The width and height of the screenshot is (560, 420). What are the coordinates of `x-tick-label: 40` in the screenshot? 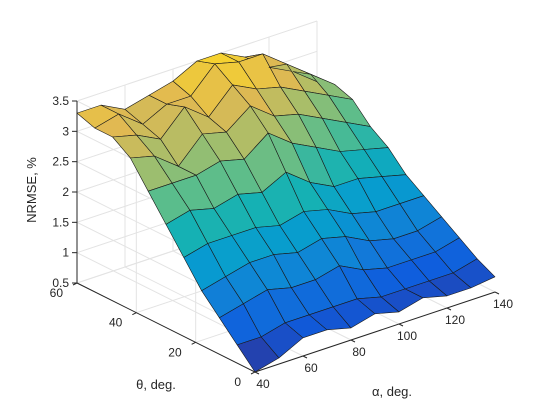 It's located at (263, 384).